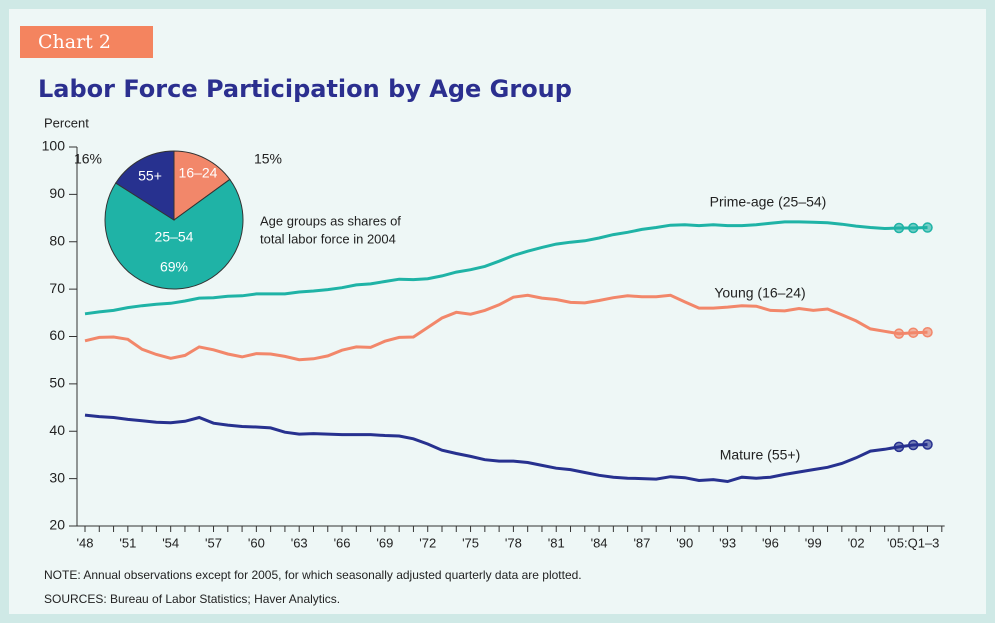 This screenshot has height=628, width=995. What do you see at coordinates (328, 238) in the screenshot?
I see `pie-caption: total labor force in 2004` at bounding box center [328, 238].